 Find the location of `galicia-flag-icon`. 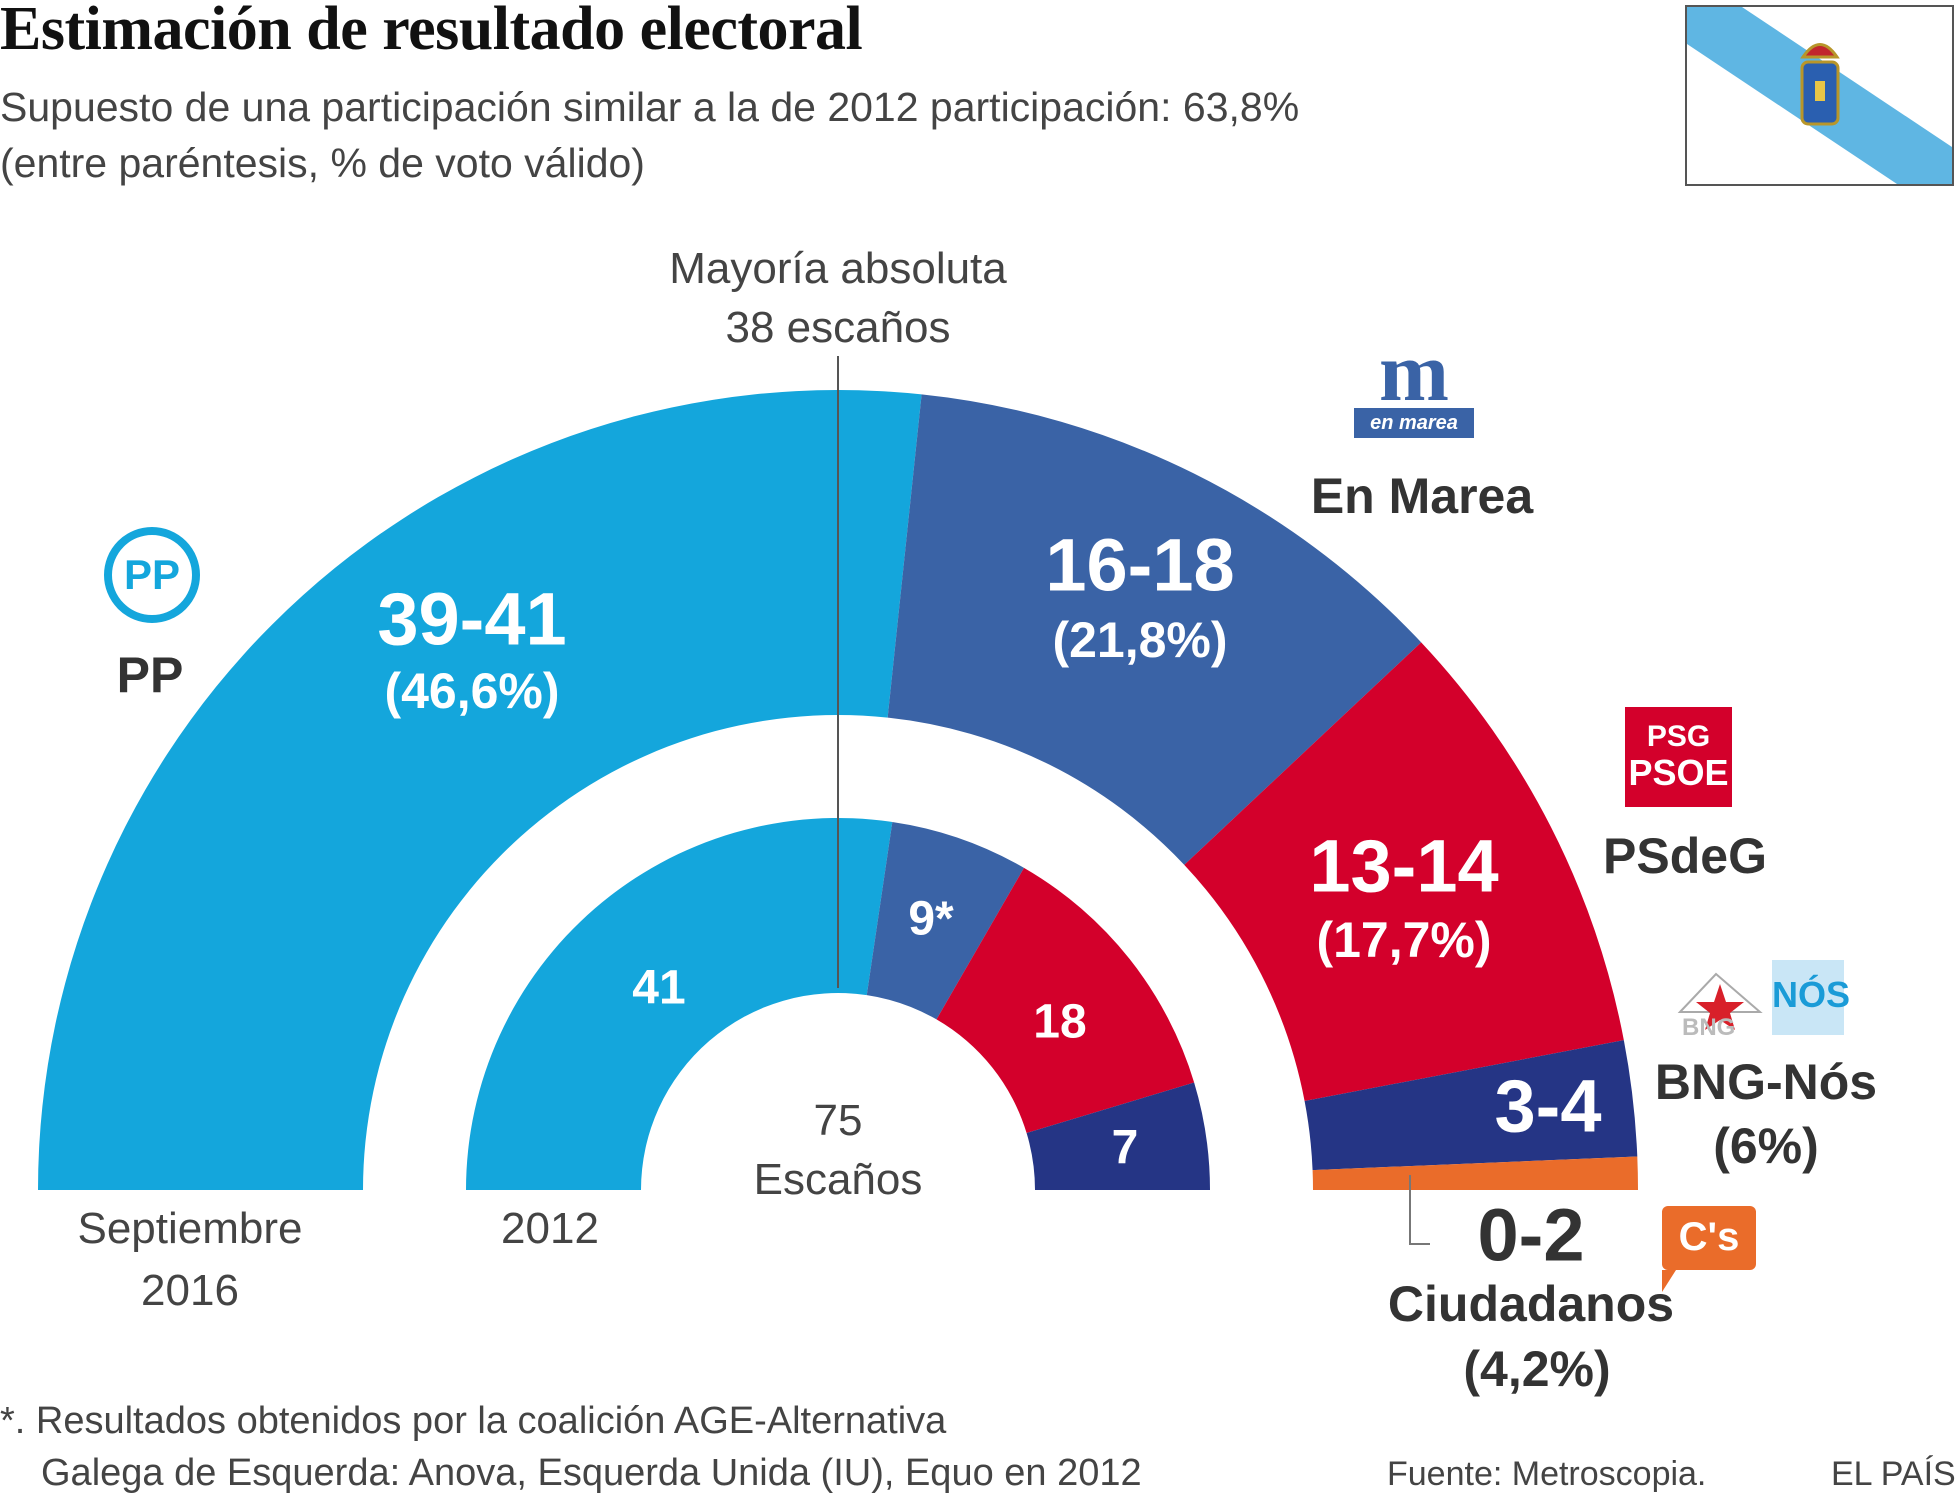

galicia-flag-icon is located at coordinates (1819, 95).